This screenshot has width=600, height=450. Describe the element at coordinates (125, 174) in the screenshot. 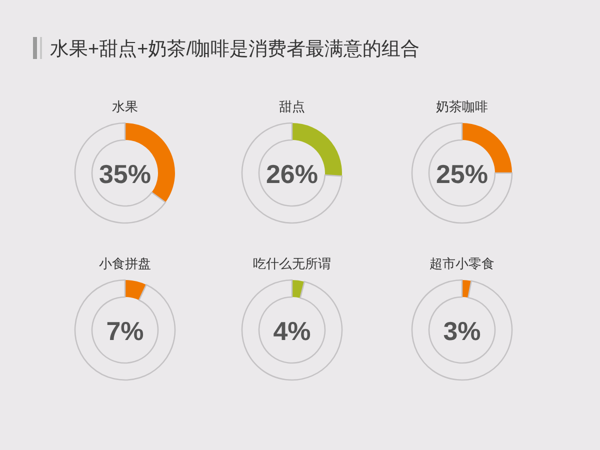

I see `text: 35%` at that location.